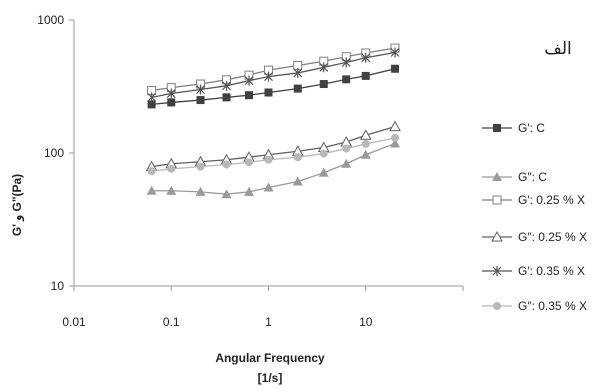 Image resolution: width=592 pixels, height=390 pixels. What do you see at coordinates (17, 205) in the screenshot?
I see `y-axis-title: G' و G"(Pa)` at bounding box center [17, 205].